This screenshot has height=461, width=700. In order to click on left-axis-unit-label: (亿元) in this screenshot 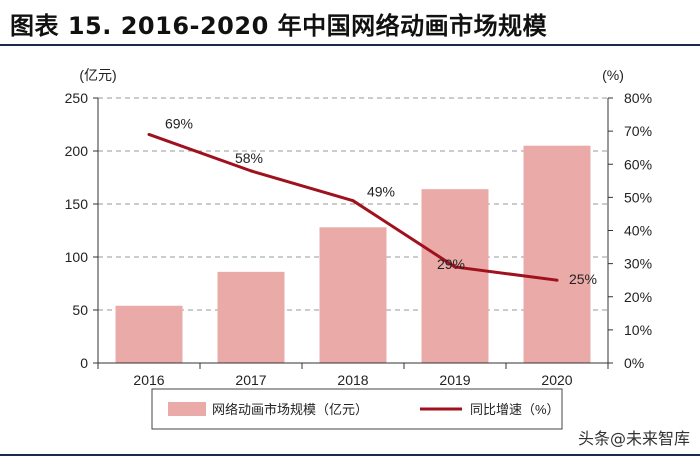, I will do `click(97, 75)`.